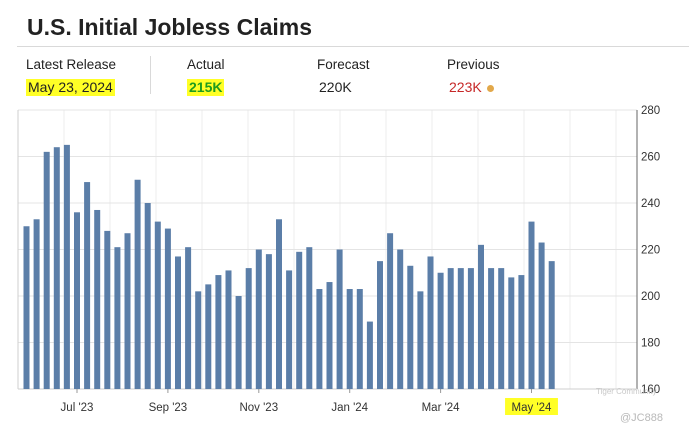 The height and width of the screenshot is (432, 691). I want to click on previous-value: 223K, so click(471, 87).